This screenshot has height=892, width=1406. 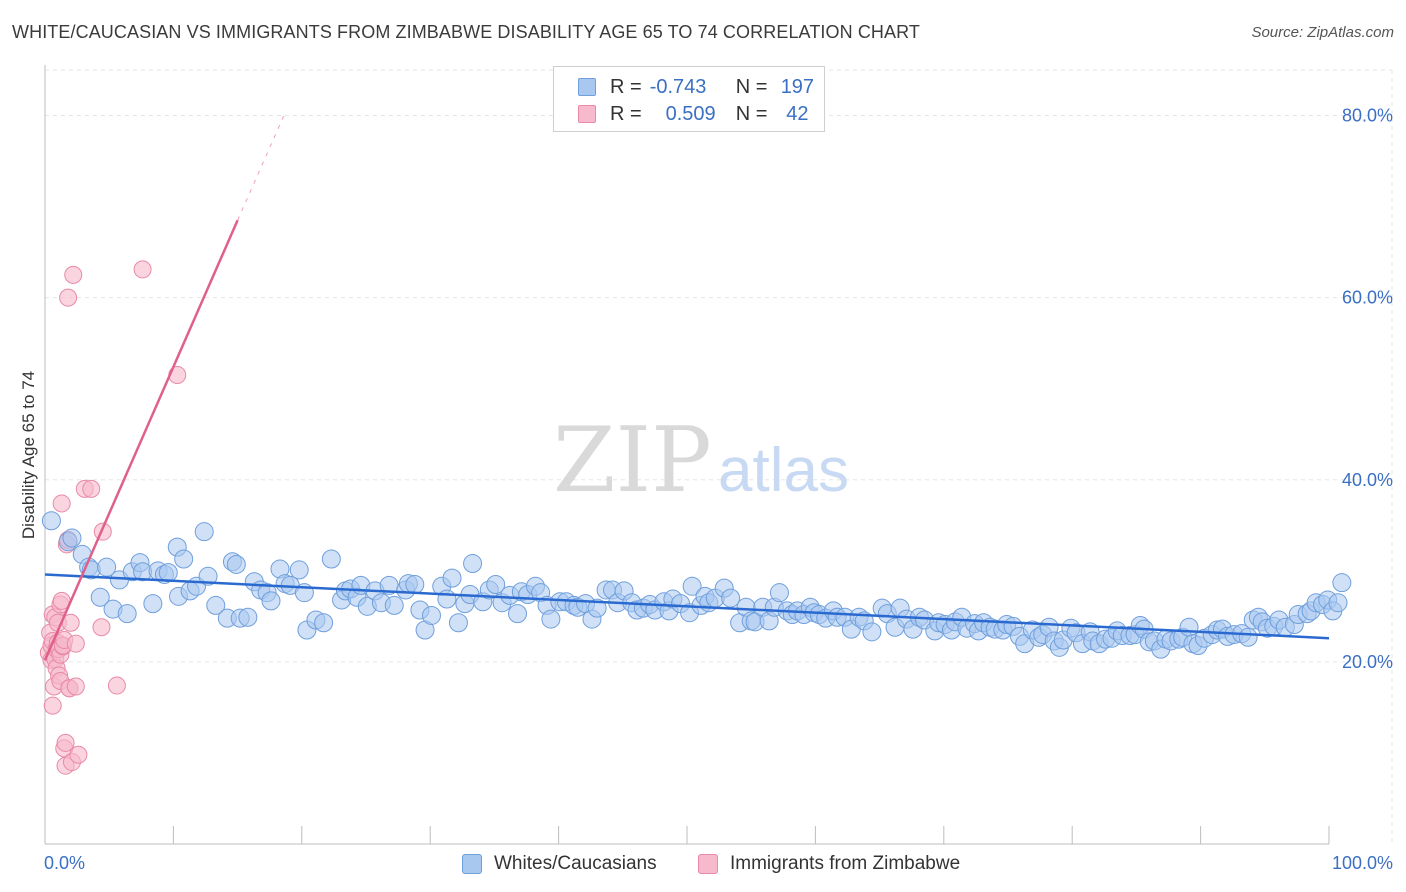 I want to click on legend-row-zimbabwe: R = 0.509 N = 42, so click(x=698, y=114).